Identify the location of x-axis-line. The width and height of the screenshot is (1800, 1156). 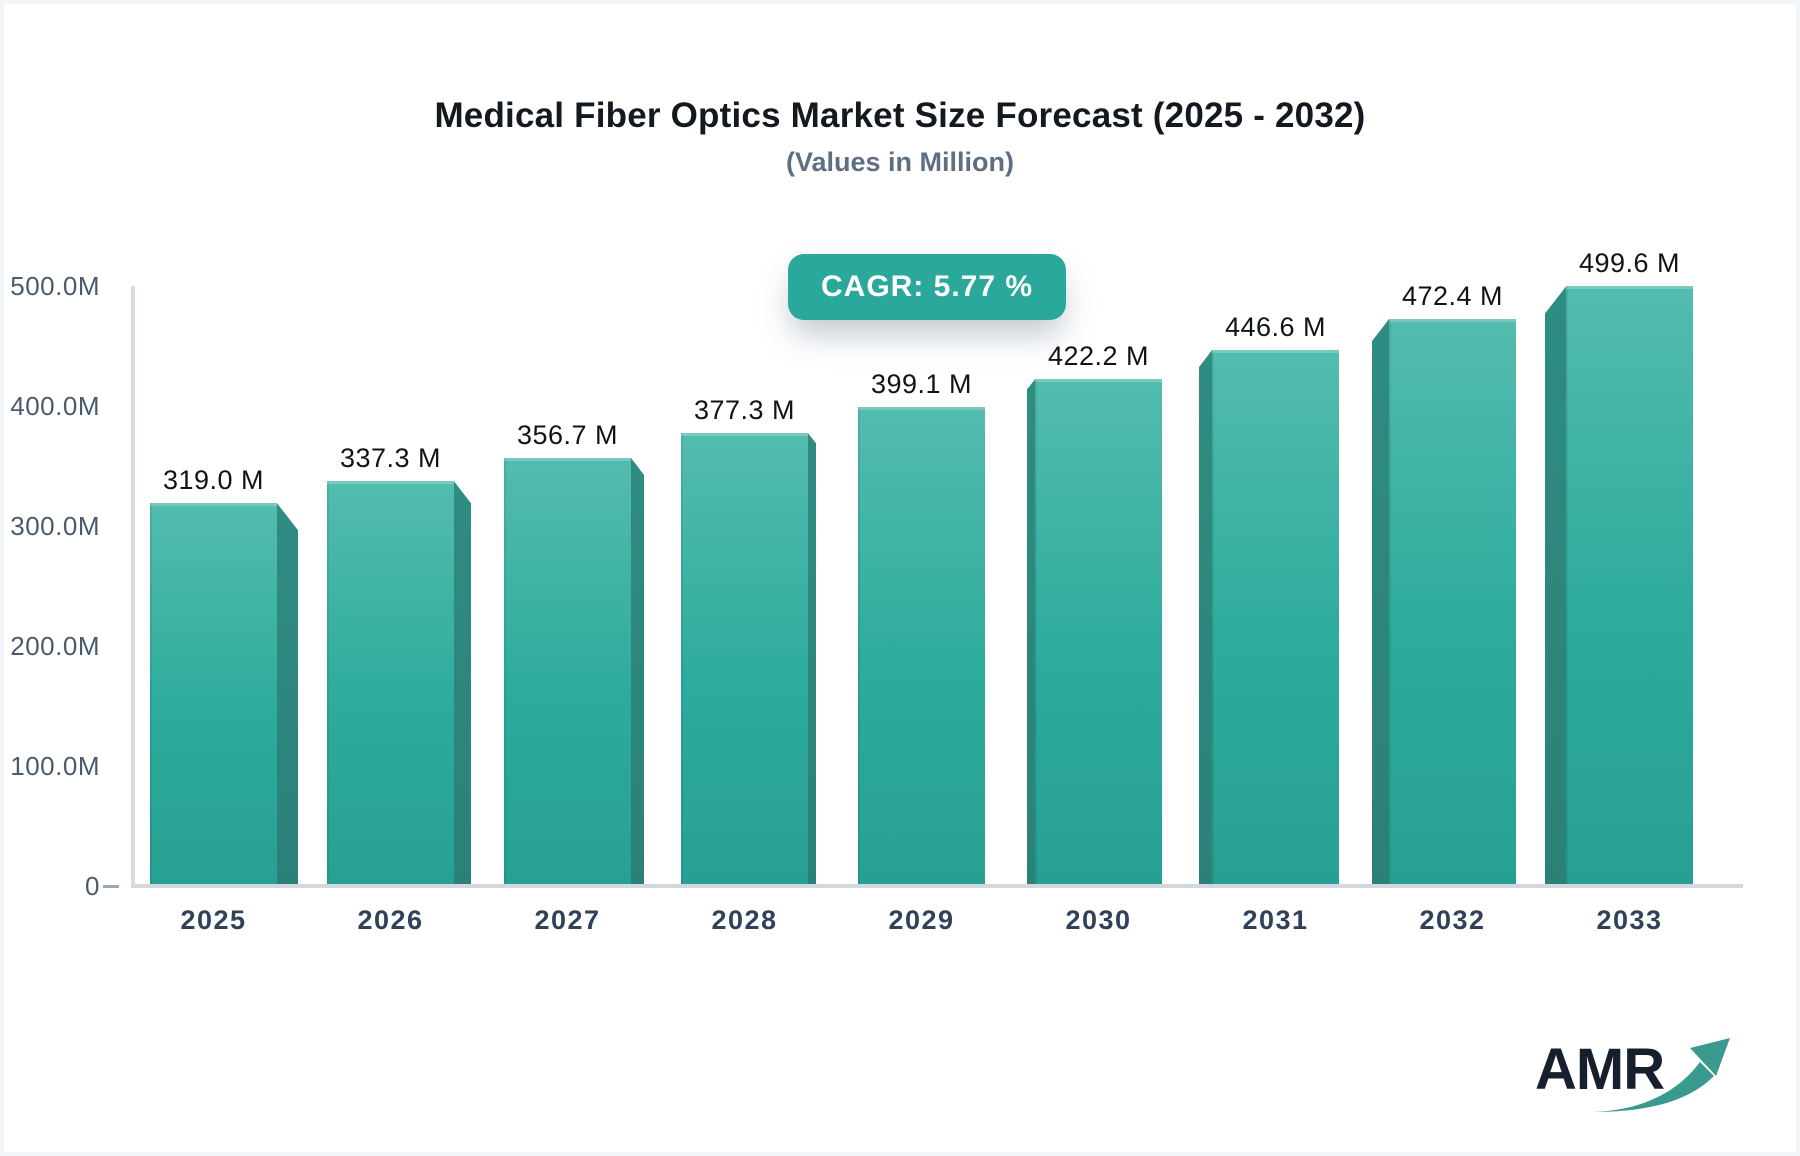
(937, 886).